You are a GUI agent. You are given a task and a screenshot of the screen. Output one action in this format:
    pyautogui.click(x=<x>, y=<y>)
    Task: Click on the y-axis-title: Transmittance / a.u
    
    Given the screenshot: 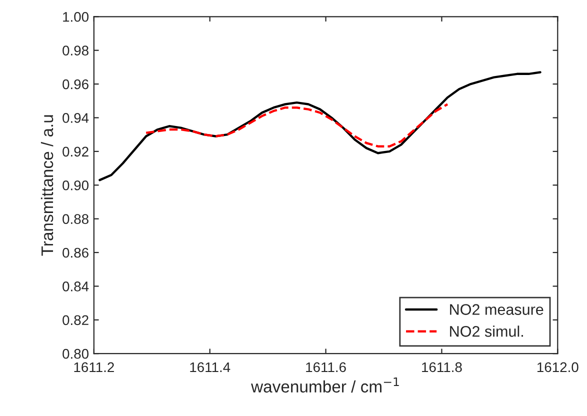 What is the action you would take?
    pyautogui.click(x=47, y=185)
    